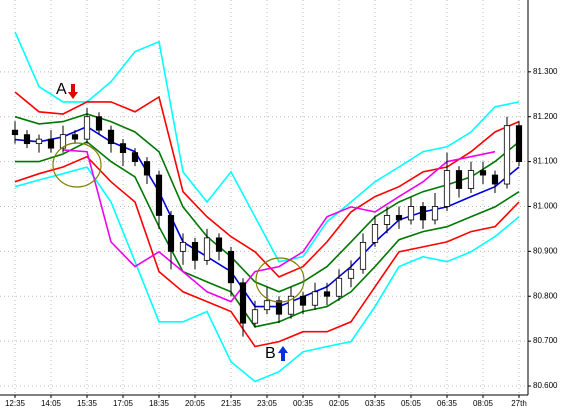 The width and height of the screenshot is (563, 411). Describe the element at coordinates (519, 403) in the screenshot. I see `x-tick-label: 27th` at that location.